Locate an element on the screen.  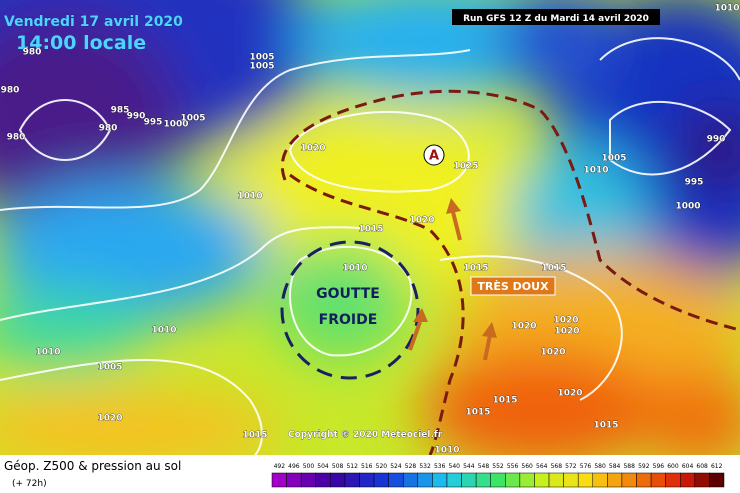
colorbar-tick-label: 520 is located at coordinates (382, 466).